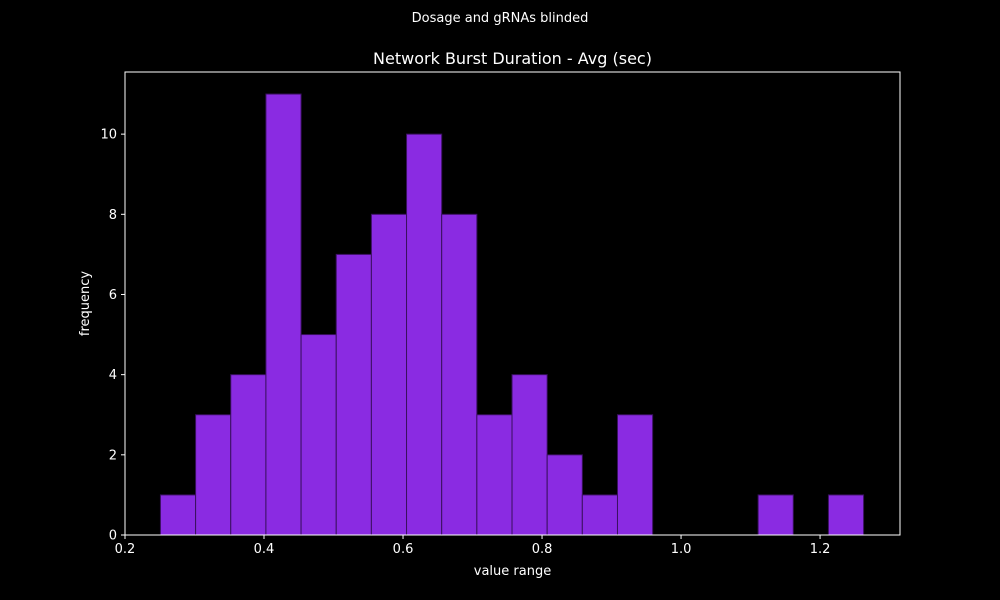  Describe the element at coordinates (512, 58) in the screenshot. I see `chart-title: Network Burst Duration - Avg (sec)` at that location.